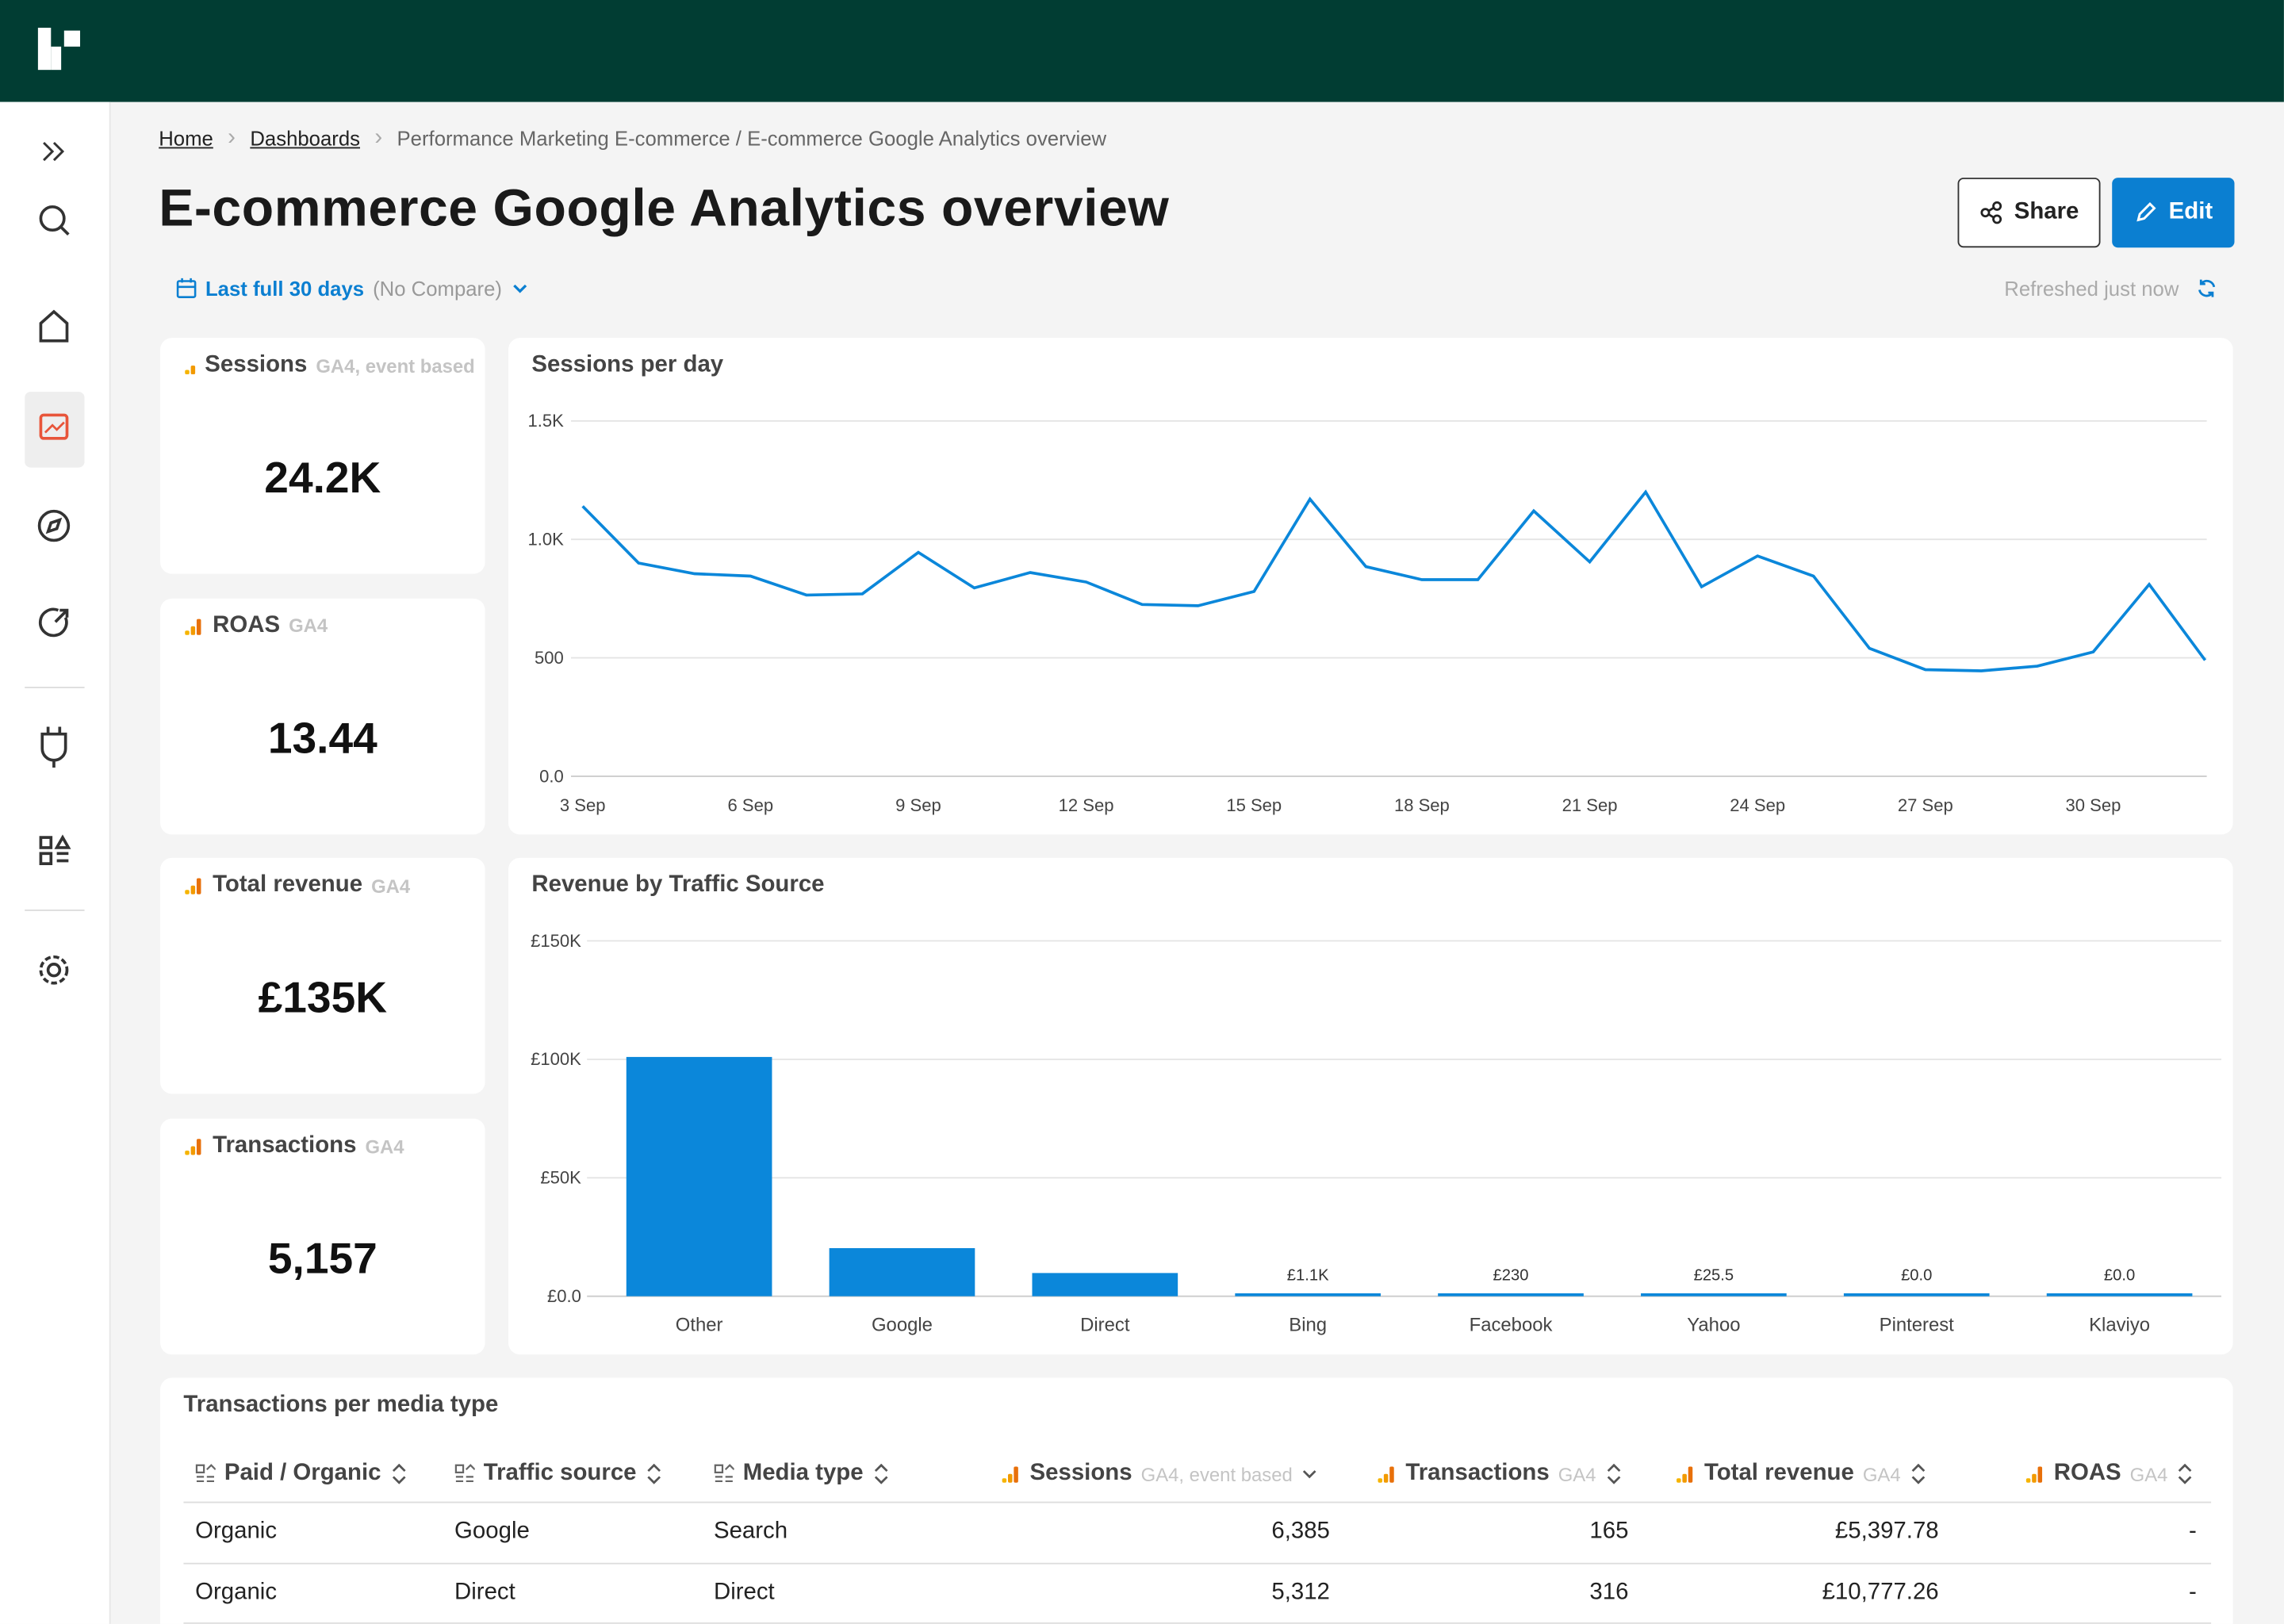  Describe the element at coordinates (54, 970) in the screenshot. I see `settings-icon` at that location.